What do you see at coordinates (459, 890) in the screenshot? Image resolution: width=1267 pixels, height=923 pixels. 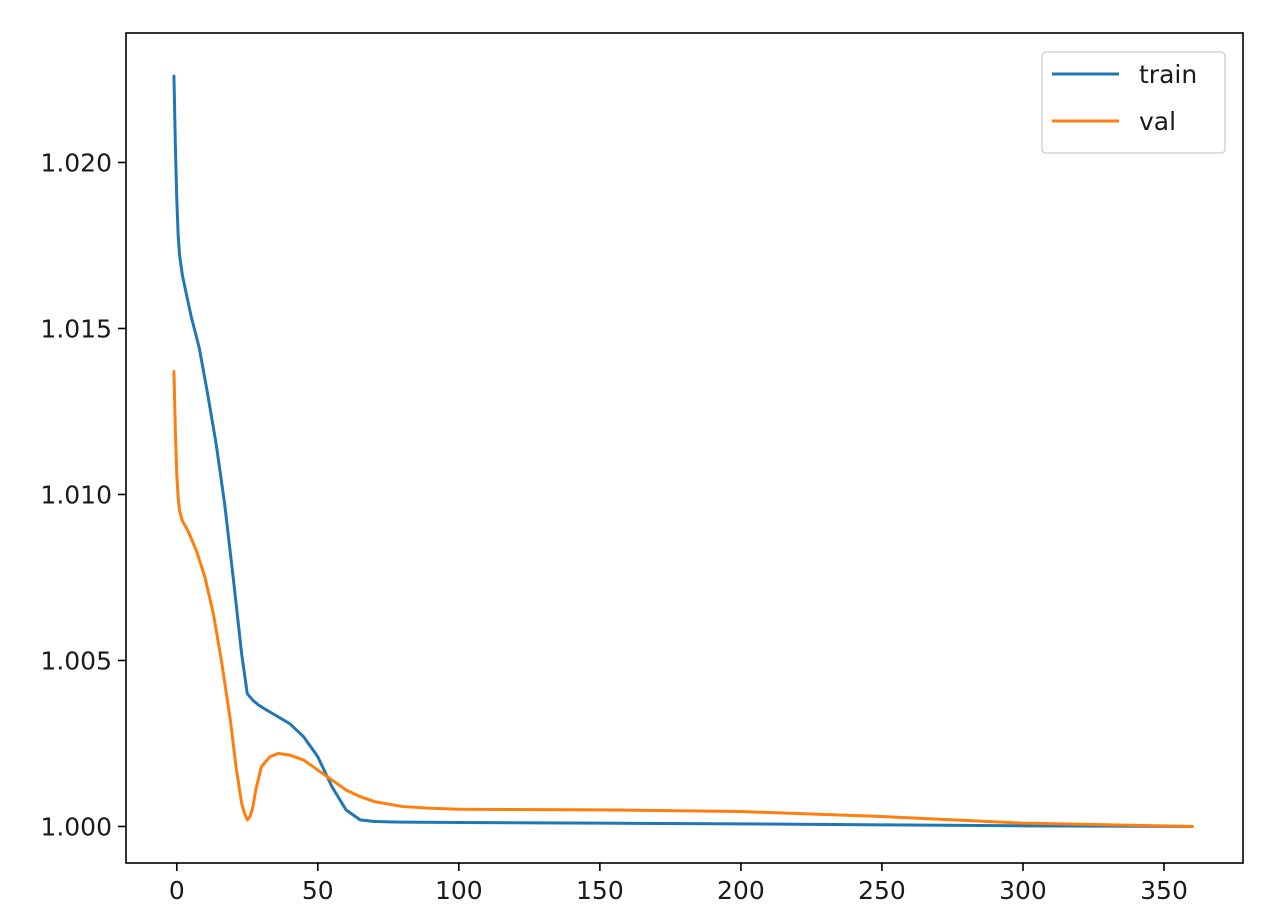 I see `x-tick-label: 100` at bounding box center [459, 890].